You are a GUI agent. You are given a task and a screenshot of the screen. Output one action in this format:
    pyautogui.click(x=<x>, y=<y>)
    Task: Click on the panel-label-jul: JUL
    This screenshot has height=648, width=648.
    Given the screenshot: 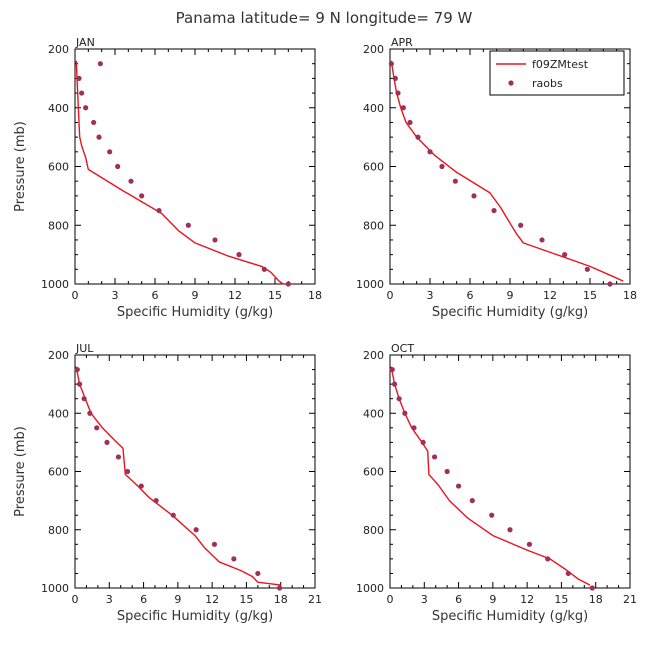 What is the action you would take?
    pyautogui.click(x=84, y=348)
    